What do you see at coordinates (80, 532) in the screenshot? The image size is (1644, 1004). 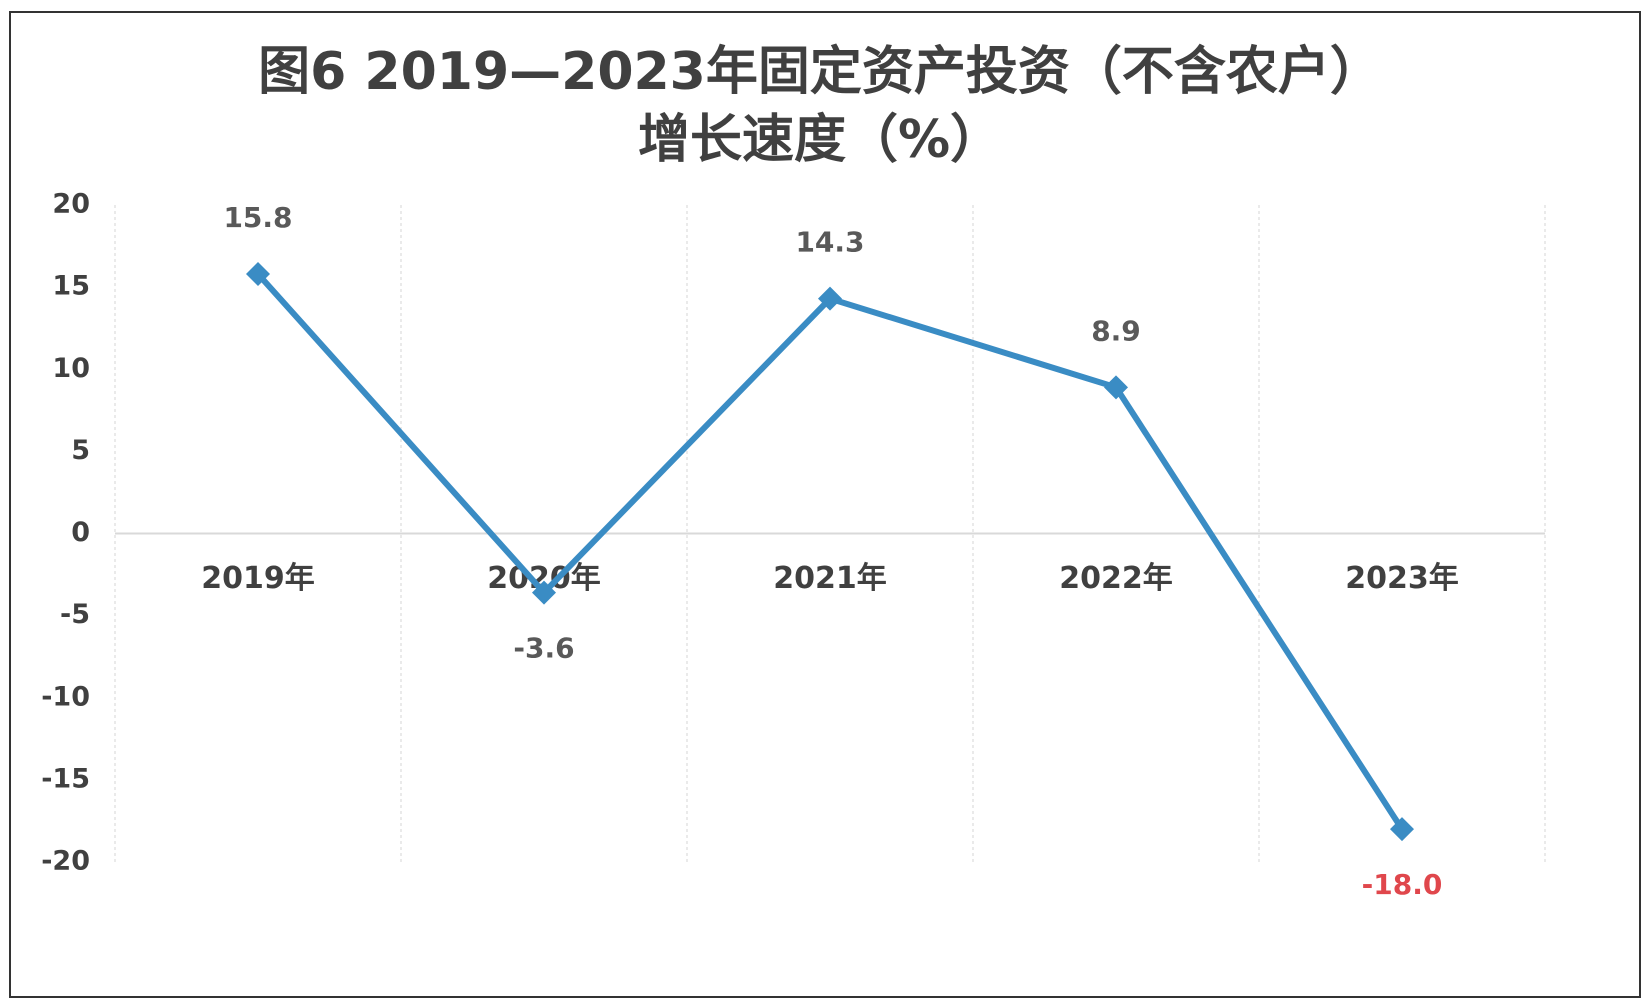 I see `y-tick-label: 0` at bounding box center [80, 532].